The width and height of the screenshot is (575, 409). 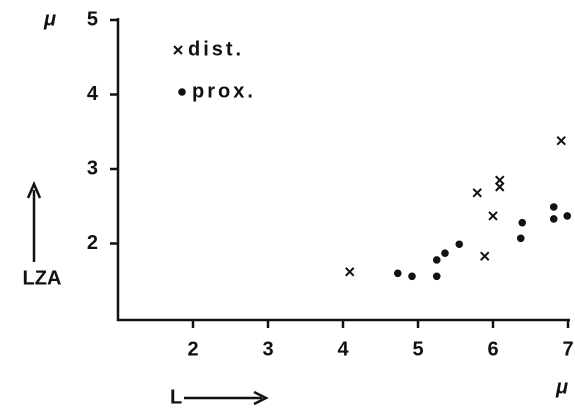 What do you see at coordinates (34, 189) in the screenshot?
I see `y-arrow-head` at bounding box center [34, 189].